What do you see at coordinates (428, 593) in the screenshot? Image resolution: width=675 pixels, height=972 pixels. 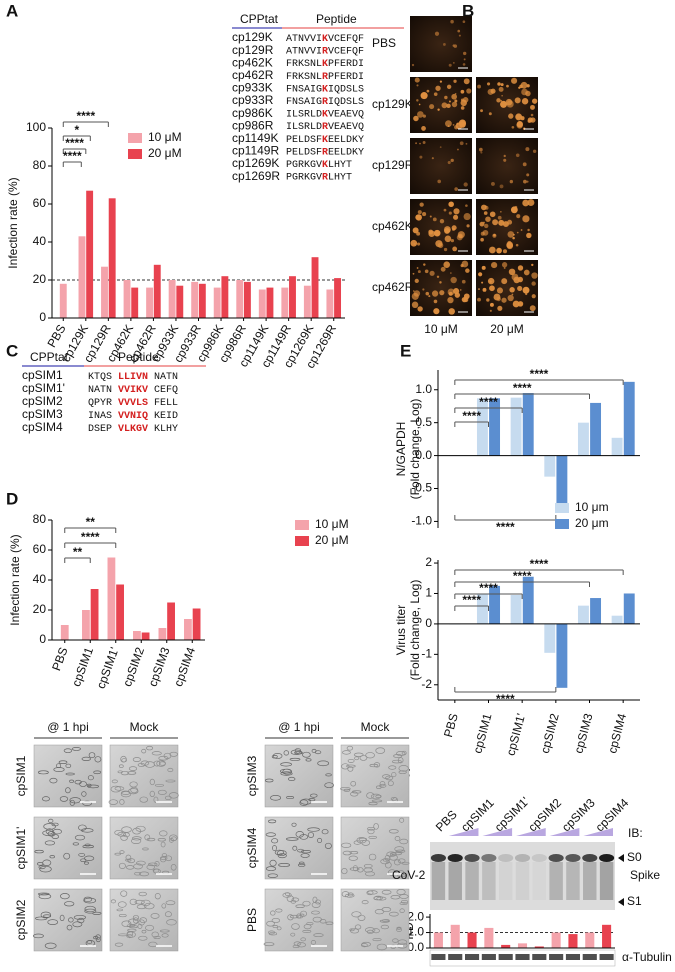 I see `y-tick-label: 1` at bounding box center [428, 593].